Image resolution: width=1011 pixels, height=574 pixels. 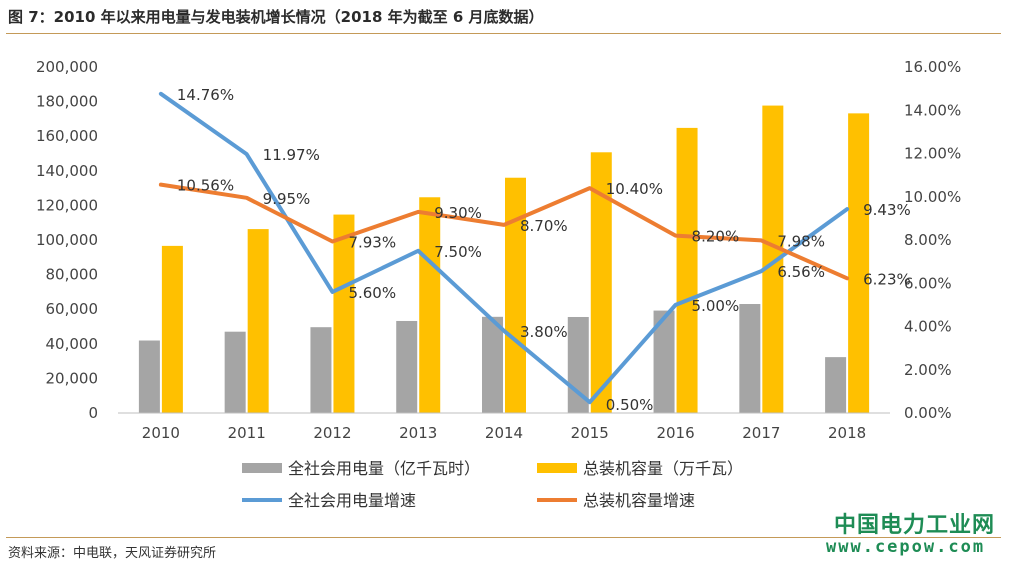 What do you see at coordinates (205, 186) in the screenshot?
I see `data-label: 10.56%` at bounding box center [205, 186].